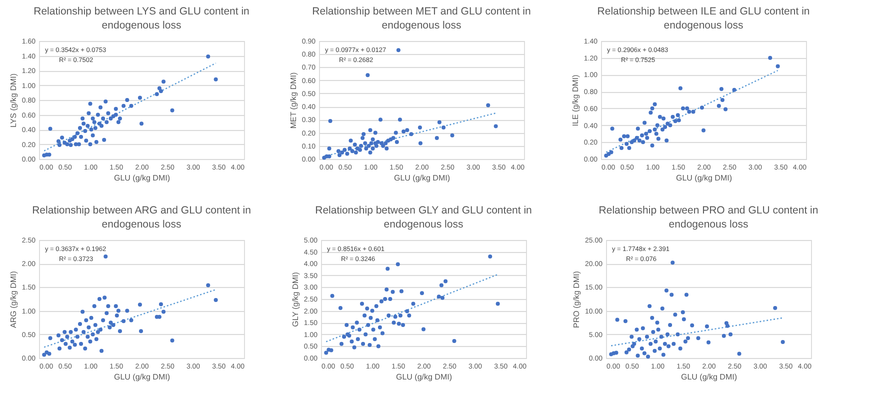  I want to click on chart-title: Relationship between LYS and GLU content in endogenous loss, so click(142, 19).